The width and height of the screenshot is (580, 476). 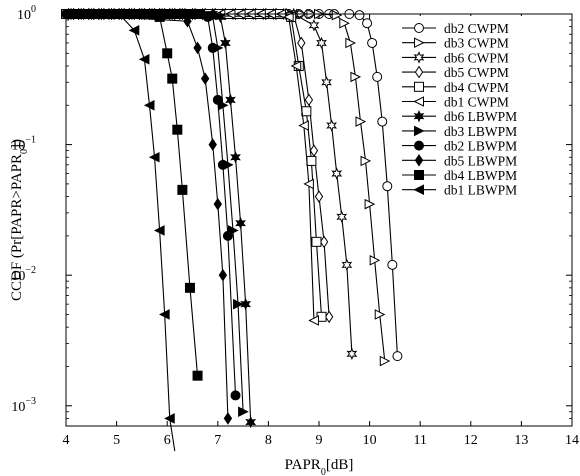 What do you see at coordinates (340, 465) in the screenshot?
I see `x-axis-label-rest: [dB]` at bounding box center [340, 465].